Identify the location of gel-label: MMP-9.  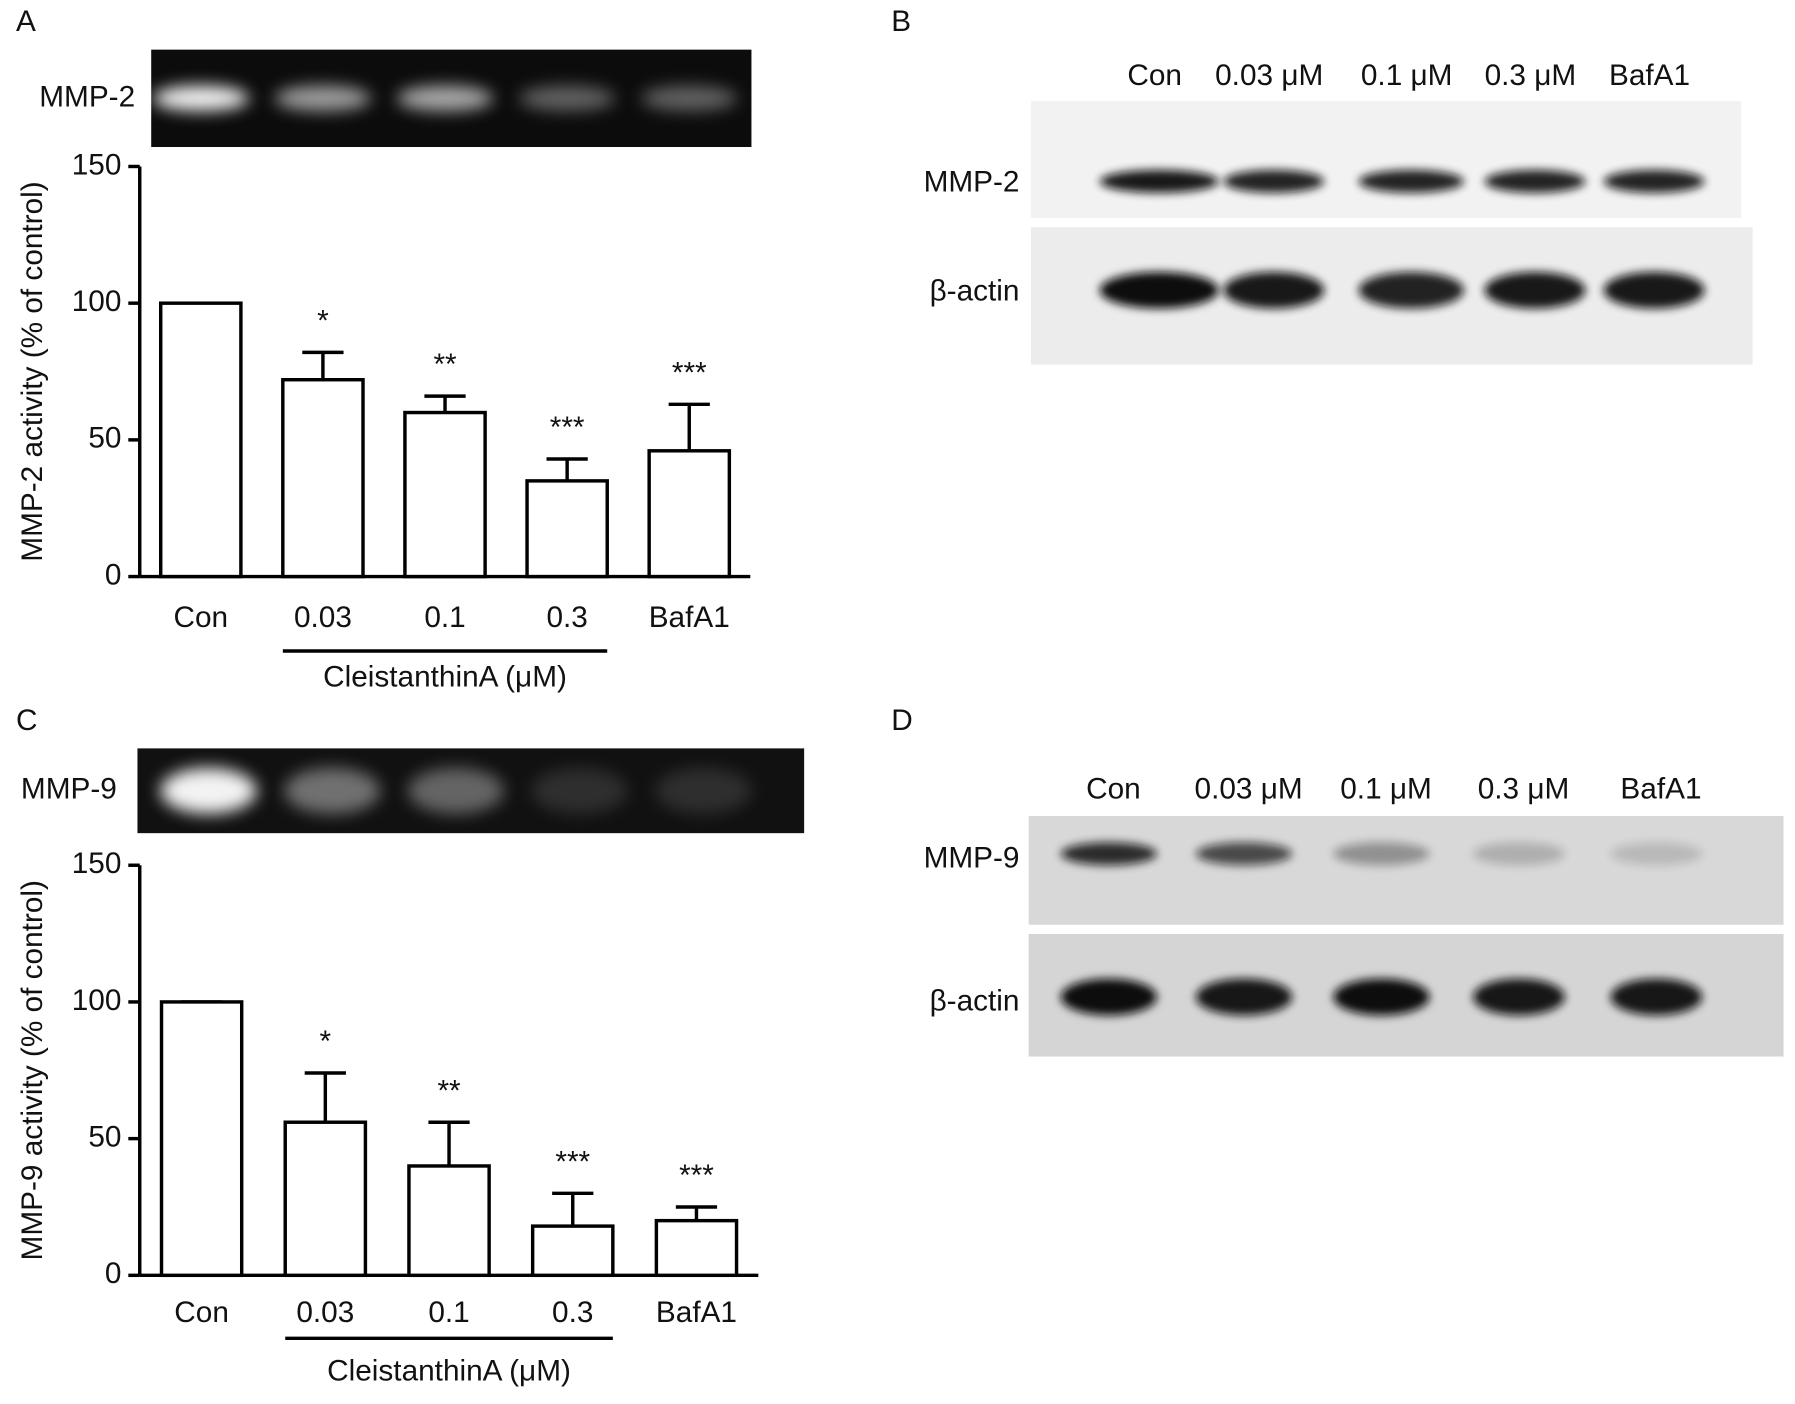
(69, 789).